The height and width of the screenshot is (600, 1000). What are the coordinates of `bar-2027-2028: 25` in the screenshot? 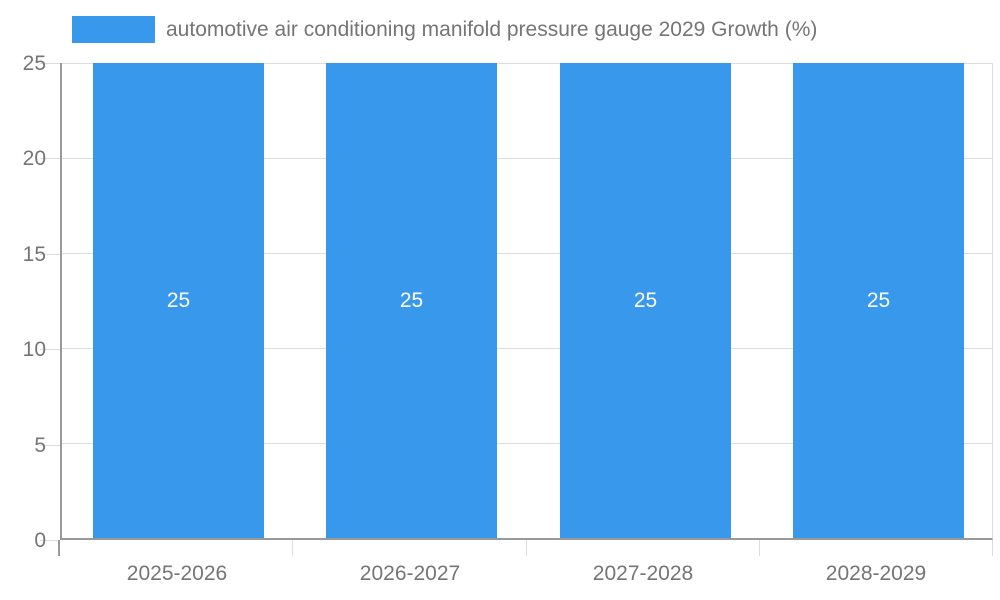 It's located at (645, 300).